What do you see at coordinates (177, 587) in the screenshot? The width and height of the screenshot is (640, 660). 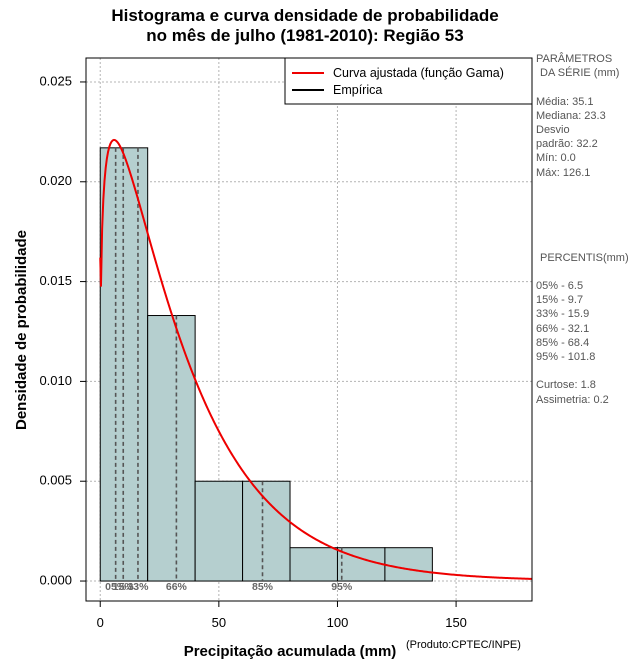 I see `percentile-label-66: 66%` at bounding box center [177, 587].